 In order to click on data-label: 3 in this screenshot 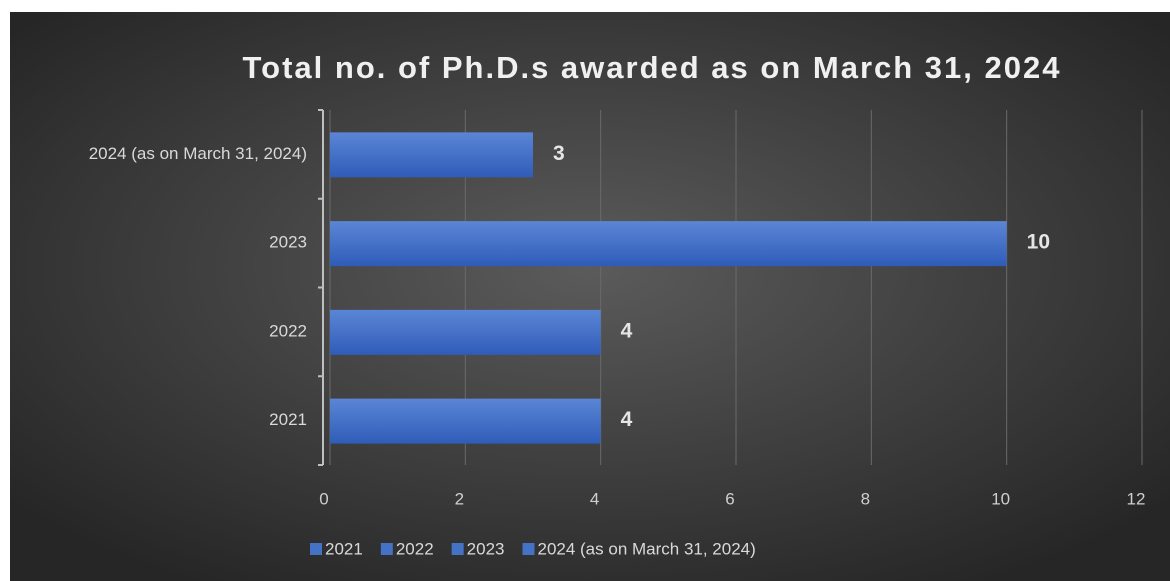, I will do `click(559, 153)`.